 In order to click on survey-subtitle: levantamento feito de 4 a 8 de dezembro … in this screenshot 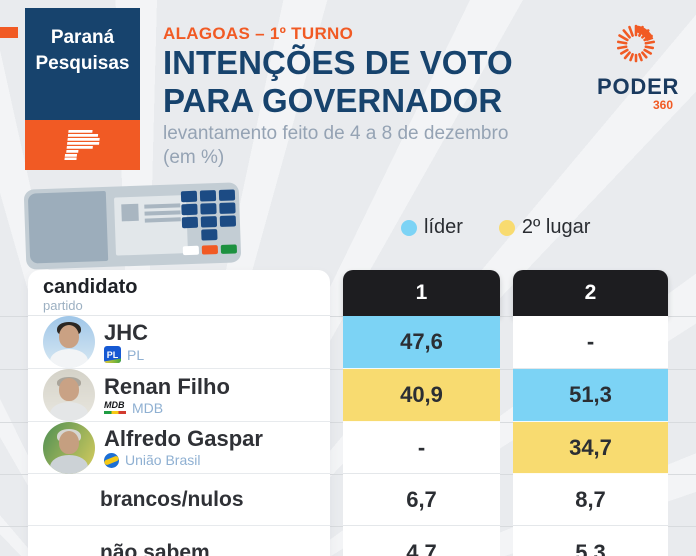, I will do `click(335, 146)`.